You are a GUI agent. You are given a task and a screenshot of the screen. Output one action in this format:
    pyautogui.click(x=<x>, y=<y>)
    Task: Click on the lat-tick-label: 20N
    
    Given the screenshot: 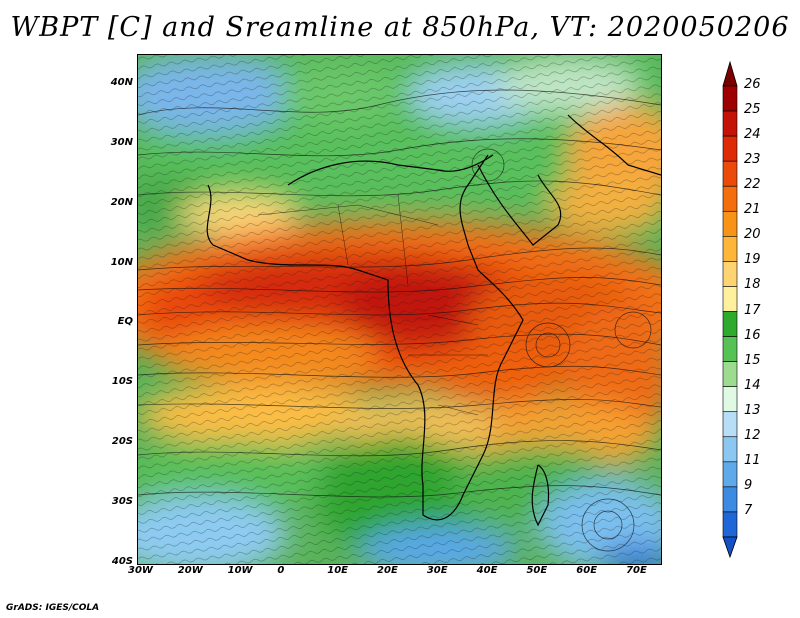 What is the action you would take?
    pyautogui.click(x=121, y=202)
    